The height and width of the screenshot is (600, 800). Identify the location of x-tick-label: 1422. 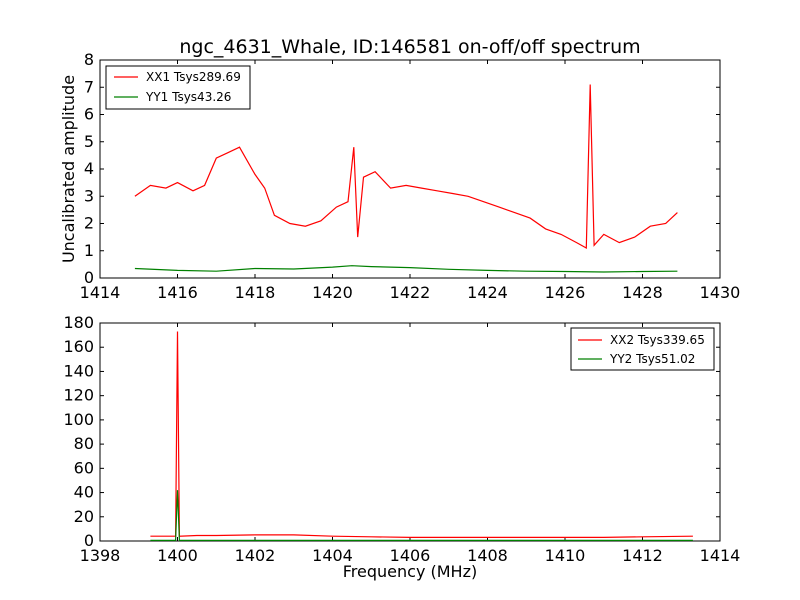
(410, 292).